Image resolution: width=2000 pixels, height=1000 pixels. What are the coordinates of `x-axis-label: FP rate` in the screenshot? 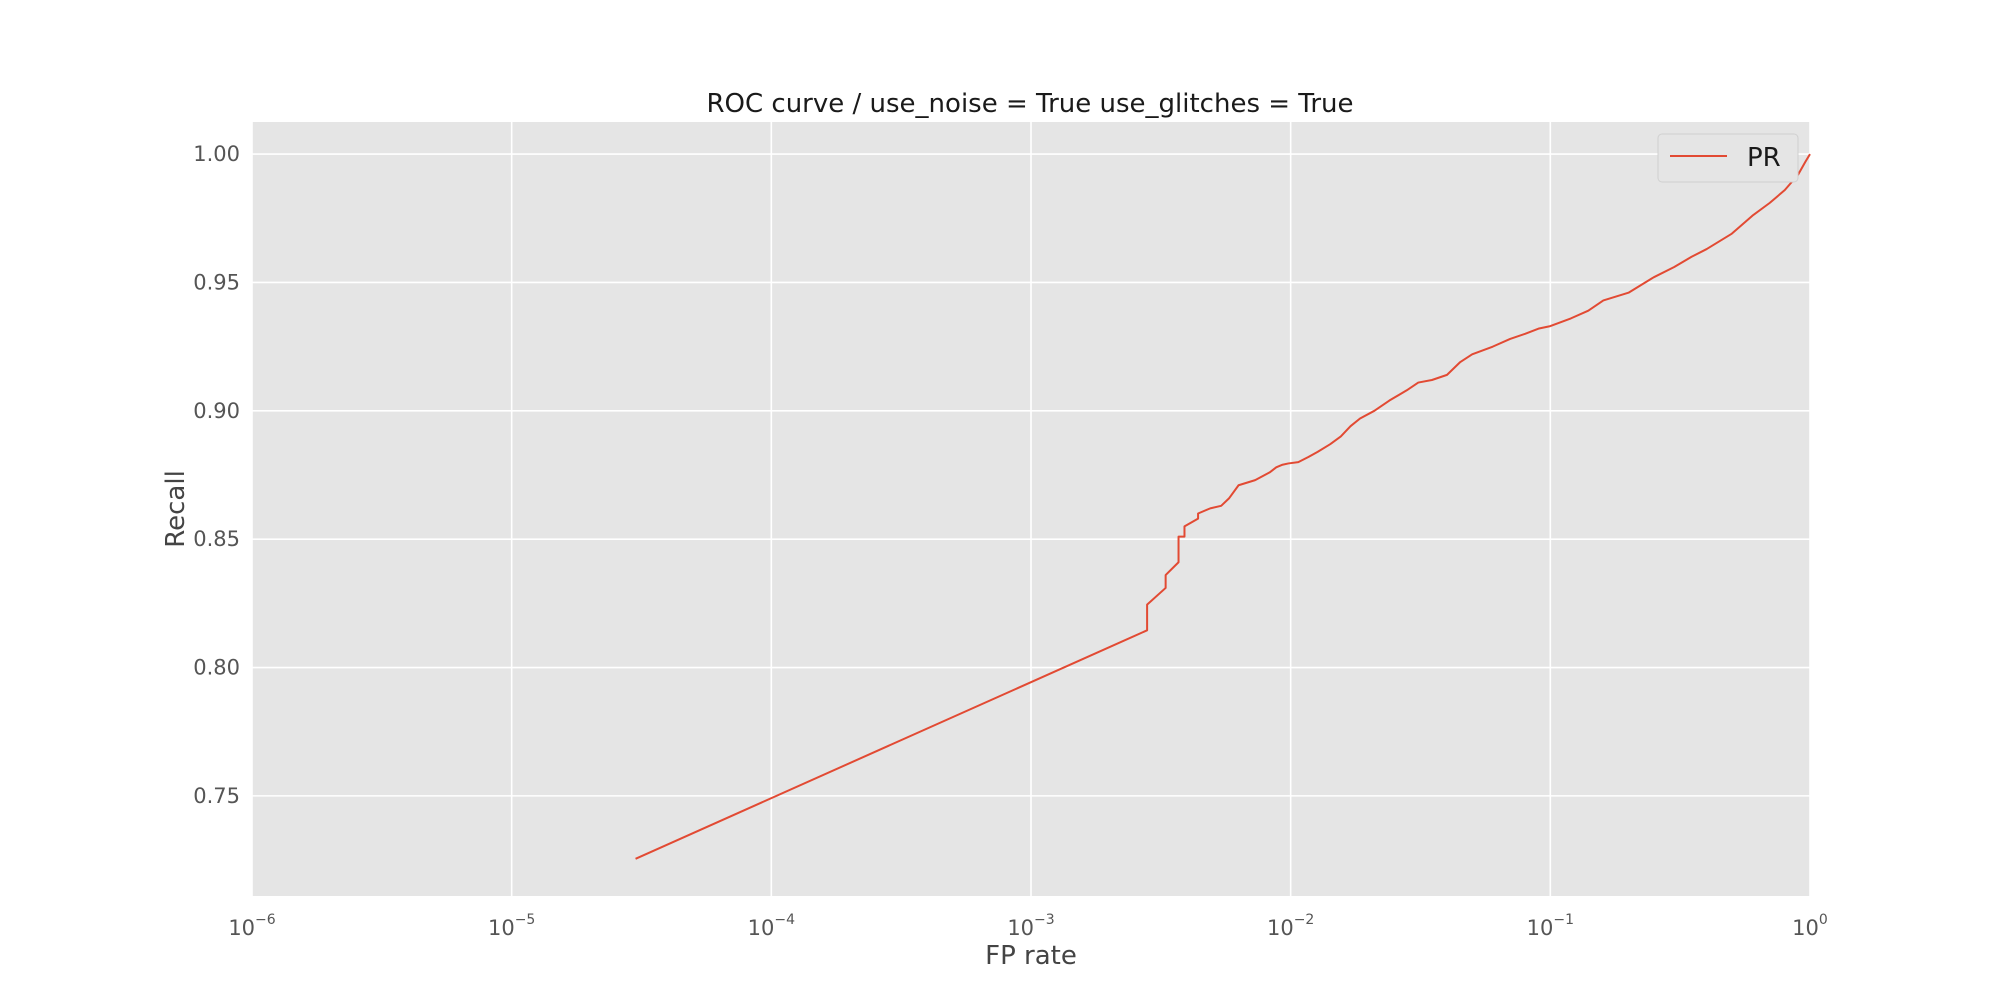 It's located at (1031, 956).